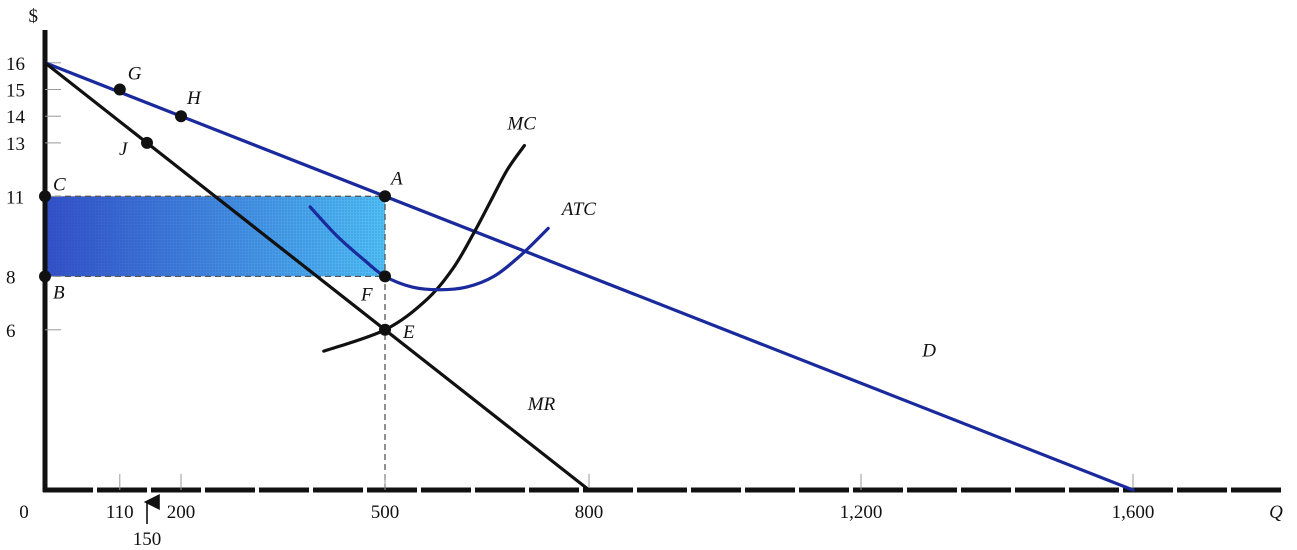  What do you see at coordinates (861, 512) in the screenshot?
I see `x-tick-label-1200: 1,200` at bounding box center [861, 512].